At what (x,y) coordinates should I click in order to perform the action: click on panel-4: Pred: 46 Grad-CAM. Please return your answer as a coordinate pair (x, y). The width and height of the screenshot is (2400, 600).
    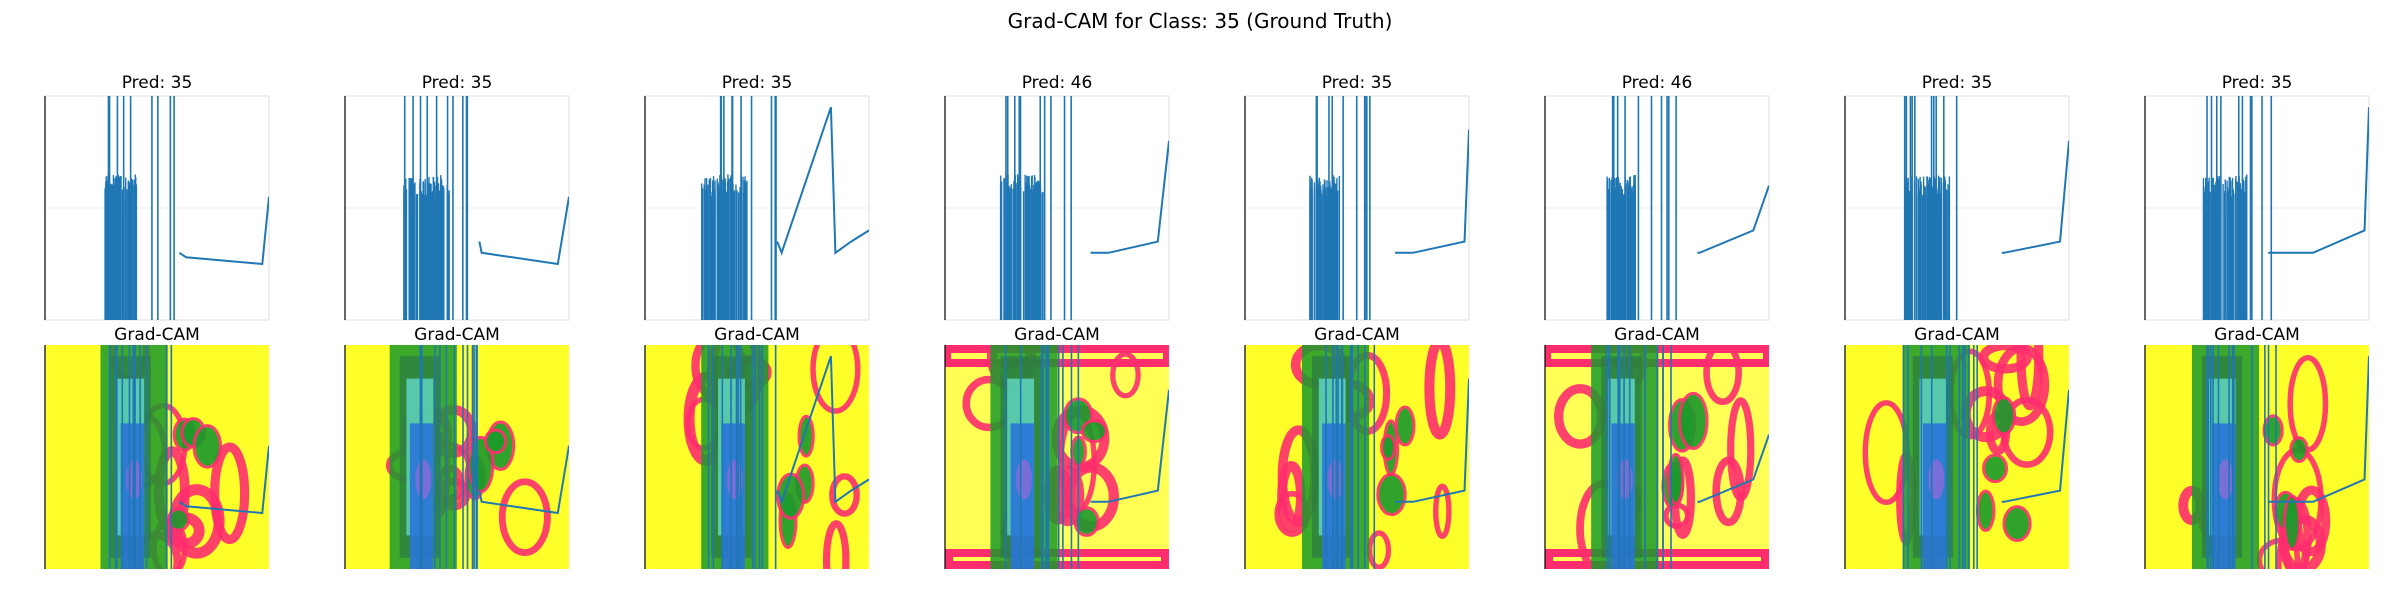
    Looking at the image, I should click on (1057, 321).